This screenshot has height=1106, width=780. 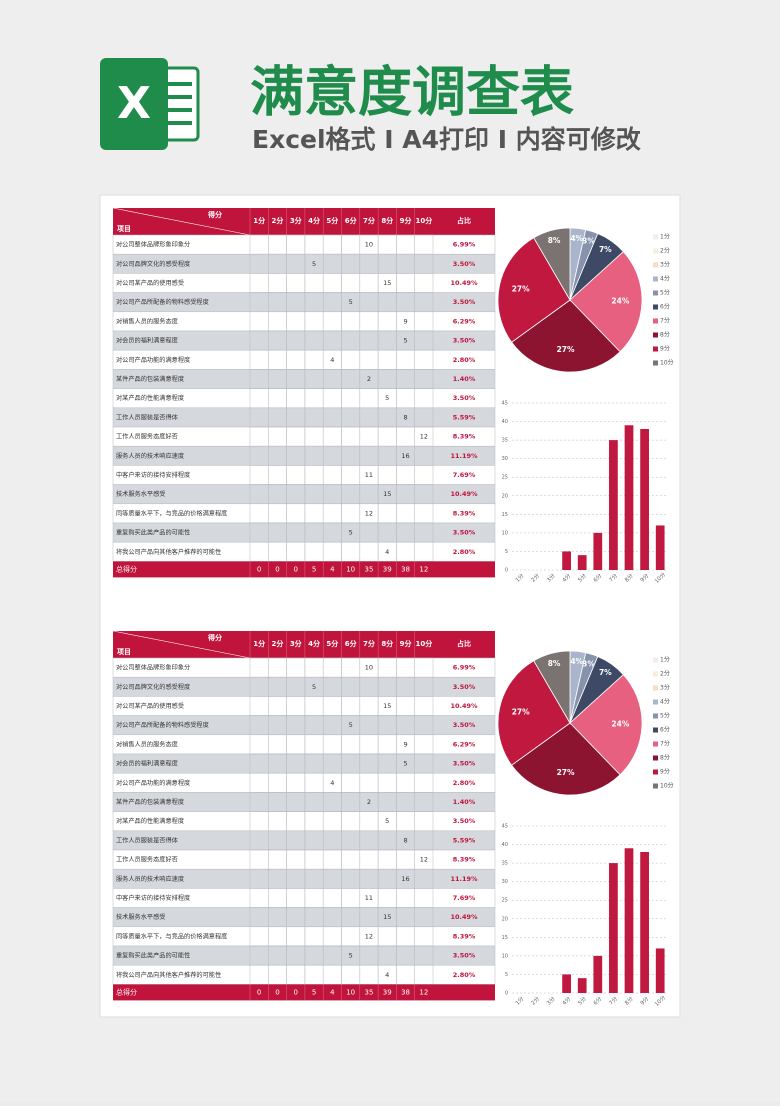 I want to click on row-pct: 11.19%, so click(x=464, y=456).